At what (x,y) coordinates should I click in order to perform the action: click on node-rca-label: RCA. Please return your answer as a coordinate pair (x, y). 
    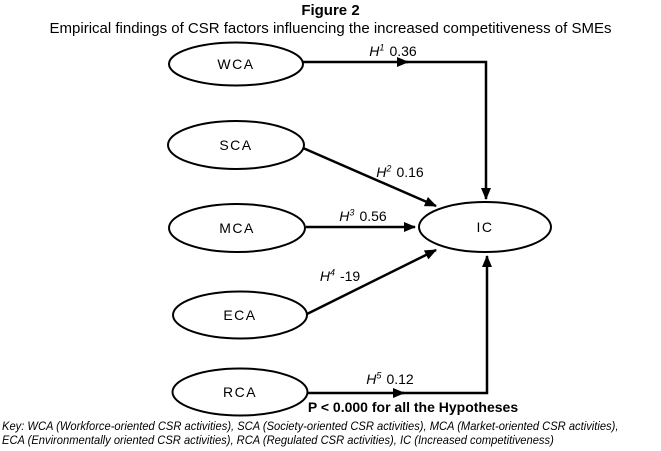
    Looking at the image, I should click on (240, 392).